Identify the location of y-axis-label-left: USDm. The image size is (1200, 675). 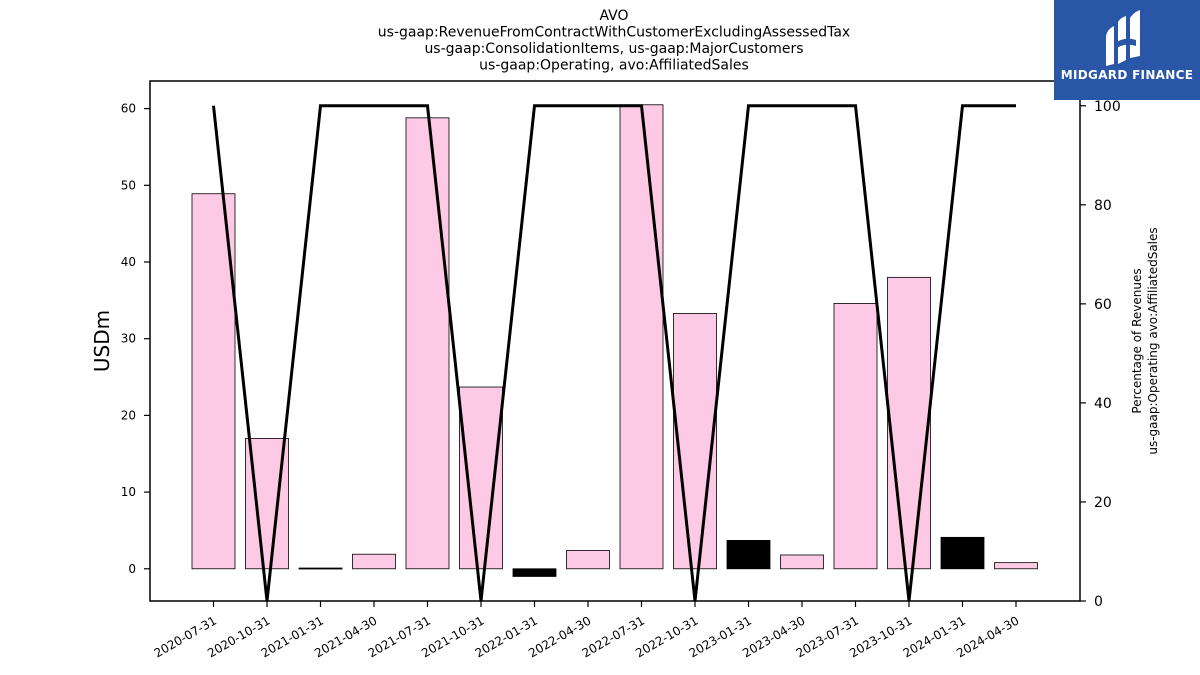
(102, 341).